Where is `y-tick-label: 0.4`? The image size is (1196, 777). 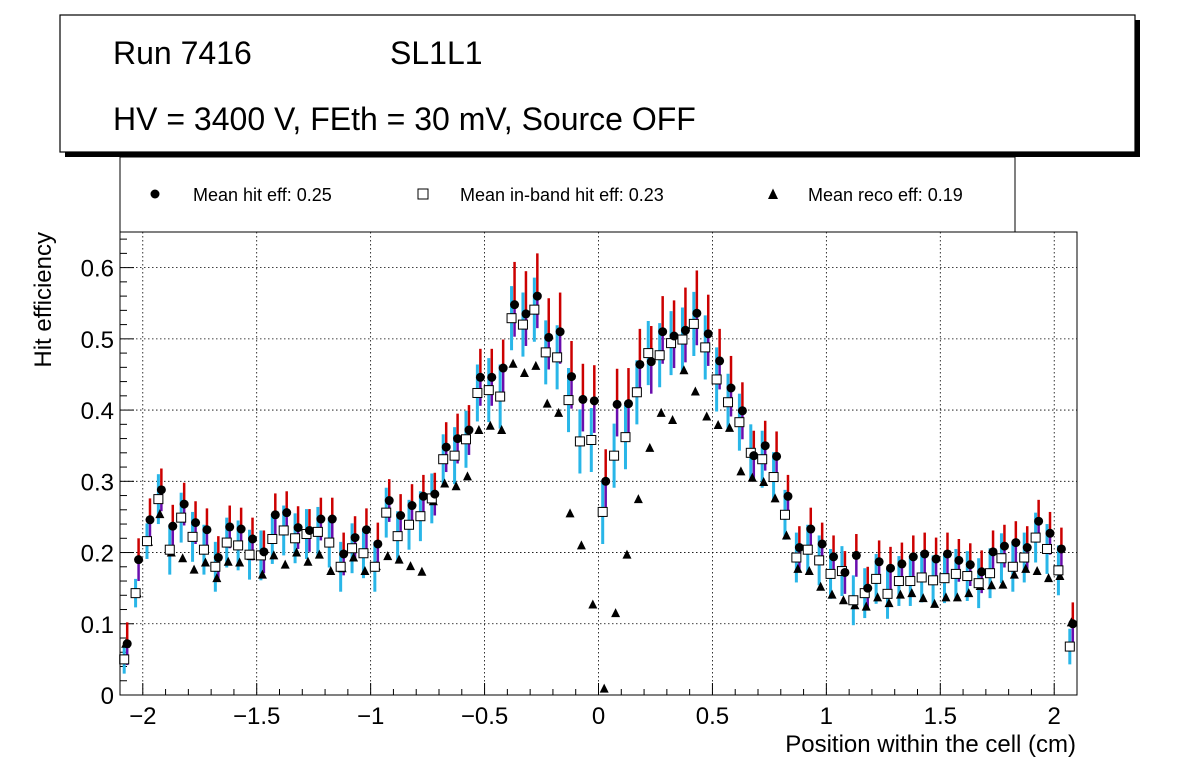 y-tick-label: 0.4 is located at coordinates (97, 411).